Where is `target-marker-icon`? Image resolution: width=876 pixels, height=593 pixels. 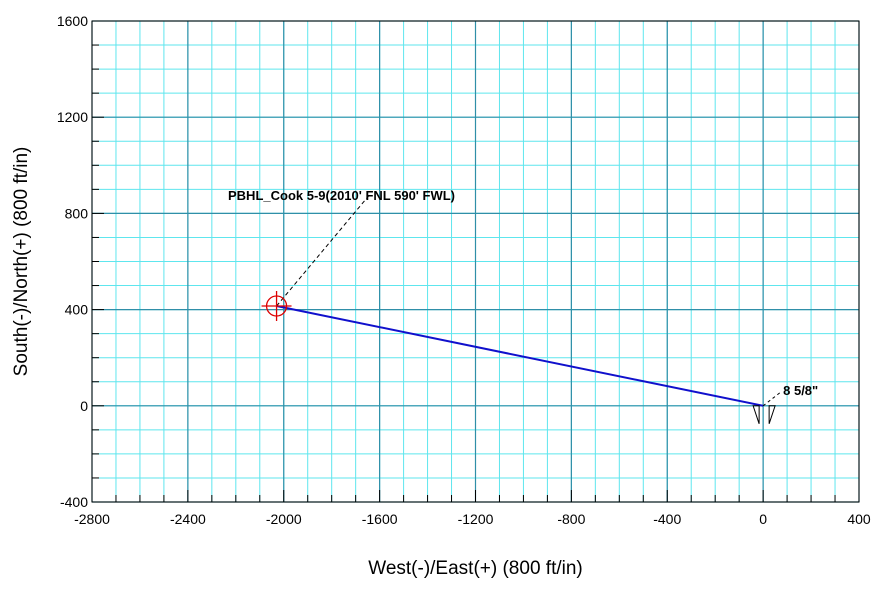 target-marker-icon is located at coordinates (276, 305).